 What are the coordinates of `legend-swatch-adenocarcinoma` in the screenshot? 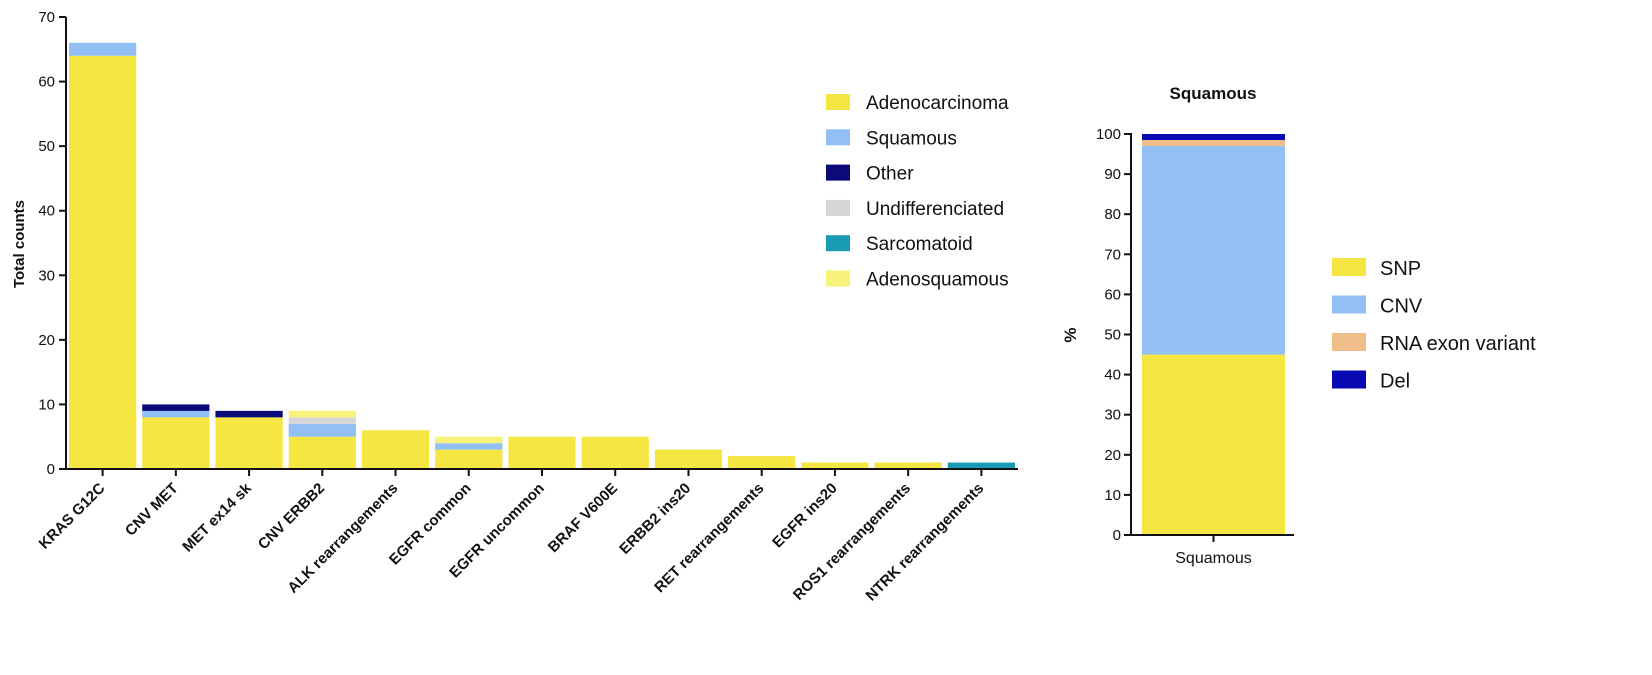 It's located at (838, 102).